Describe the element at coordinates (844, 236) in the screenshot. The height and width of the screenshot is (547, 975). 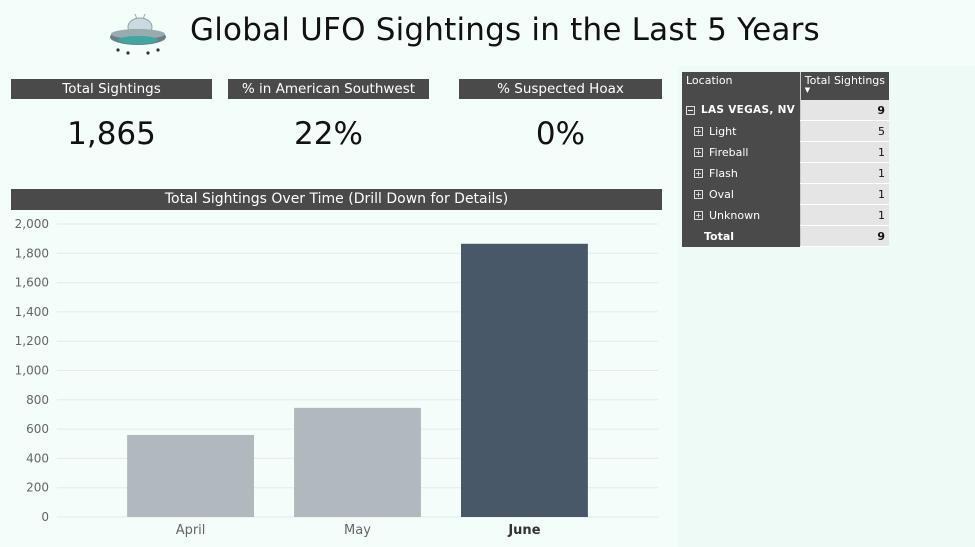
I see `total-value: 9` at that location.